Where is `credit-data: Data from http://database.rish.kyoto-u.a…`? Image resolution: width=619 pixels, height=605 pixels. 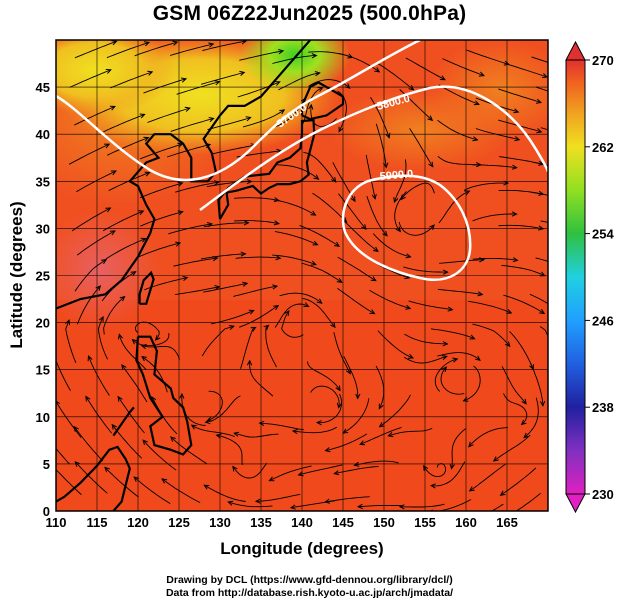
credit-data: Data from http://database.rish.kyoto-u.a… is located at coordinates (309, 593).